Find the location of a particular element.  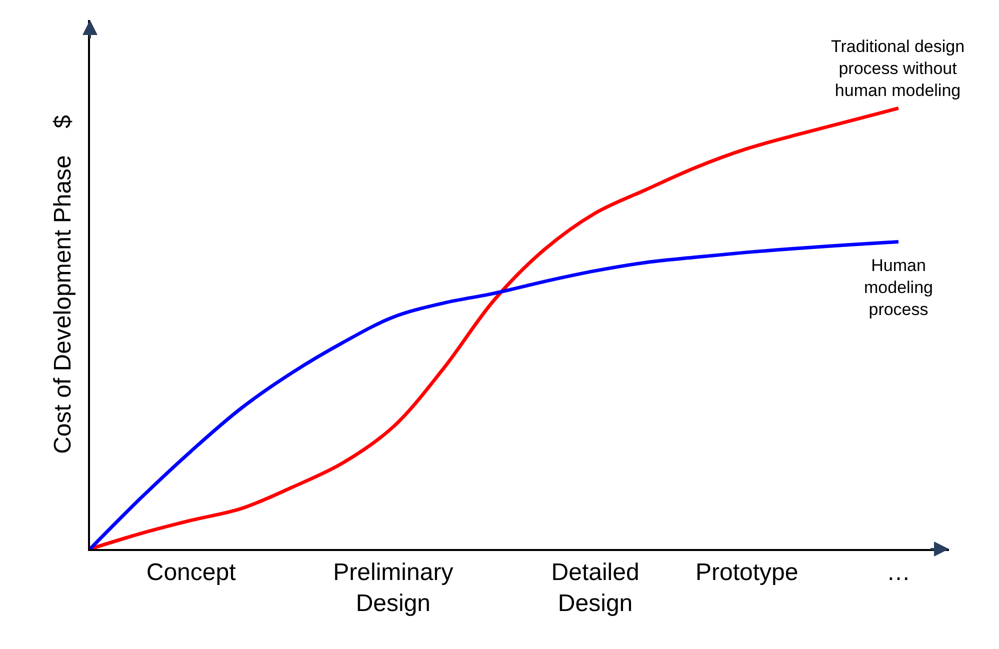

series-label: Traditional design process without human modeling is located at coordinates (898, 68).